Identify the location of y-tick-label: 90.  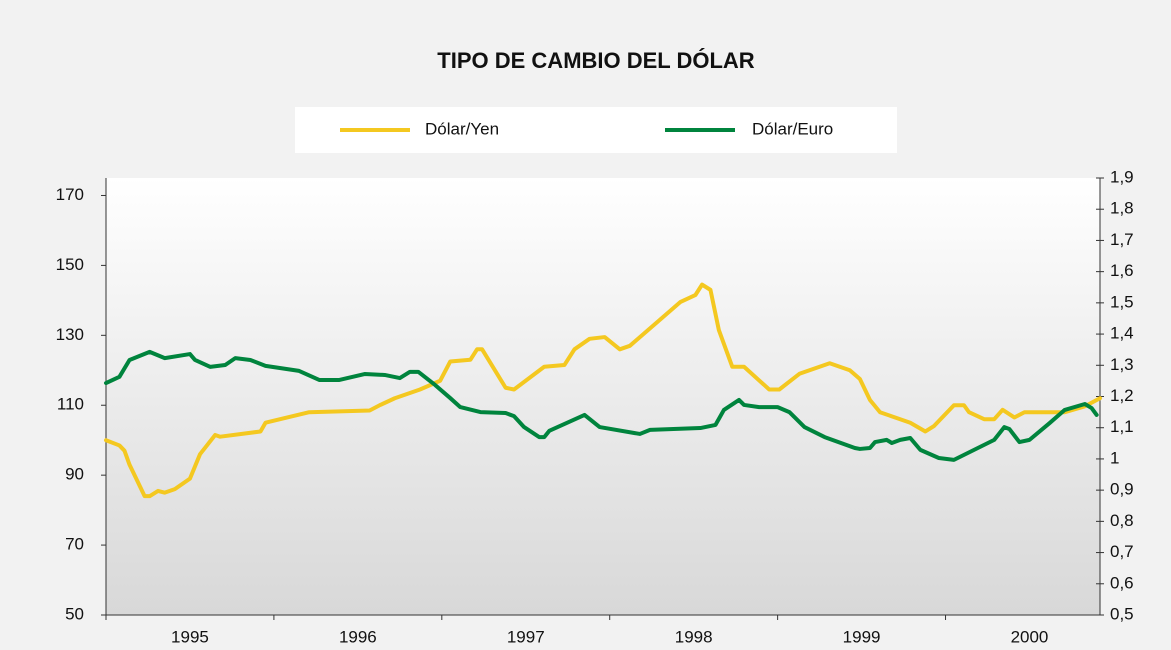
(74, 474).